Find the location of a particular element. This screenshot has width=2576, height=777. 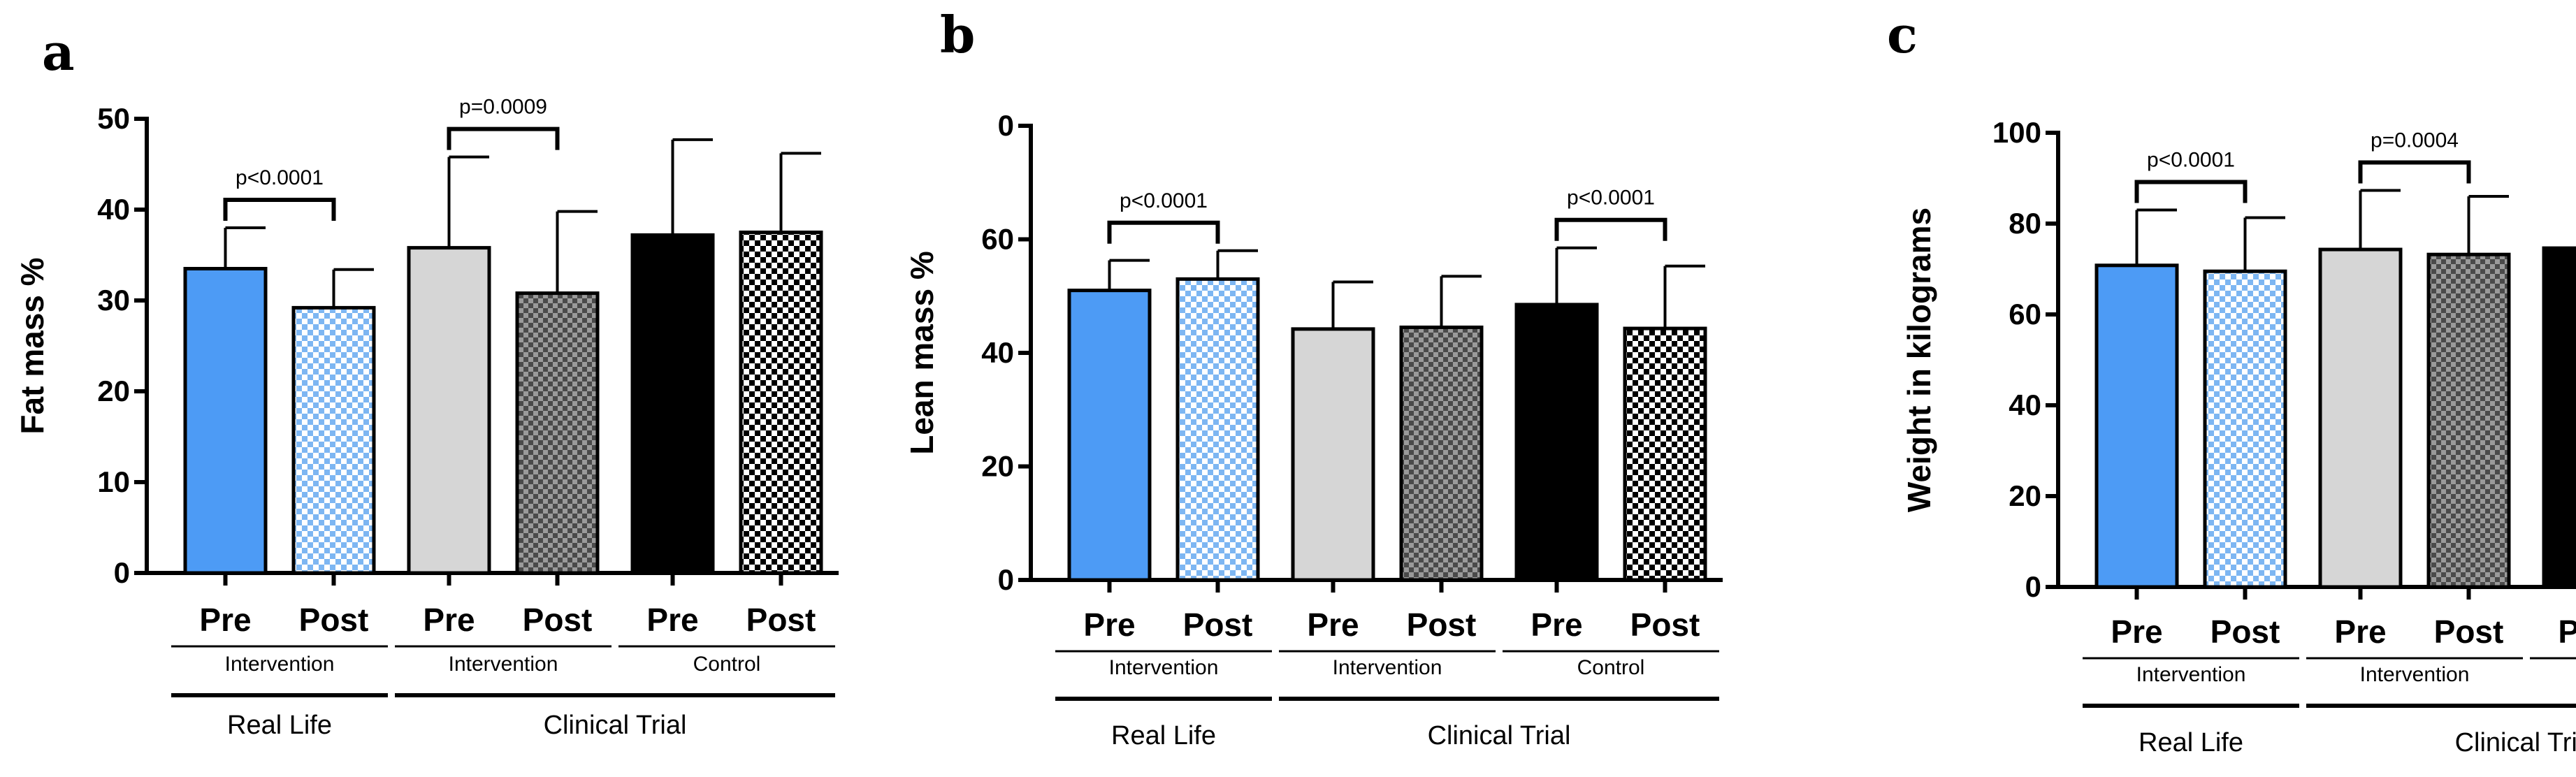

panel-letter: b is located at coordinates (958, 35).